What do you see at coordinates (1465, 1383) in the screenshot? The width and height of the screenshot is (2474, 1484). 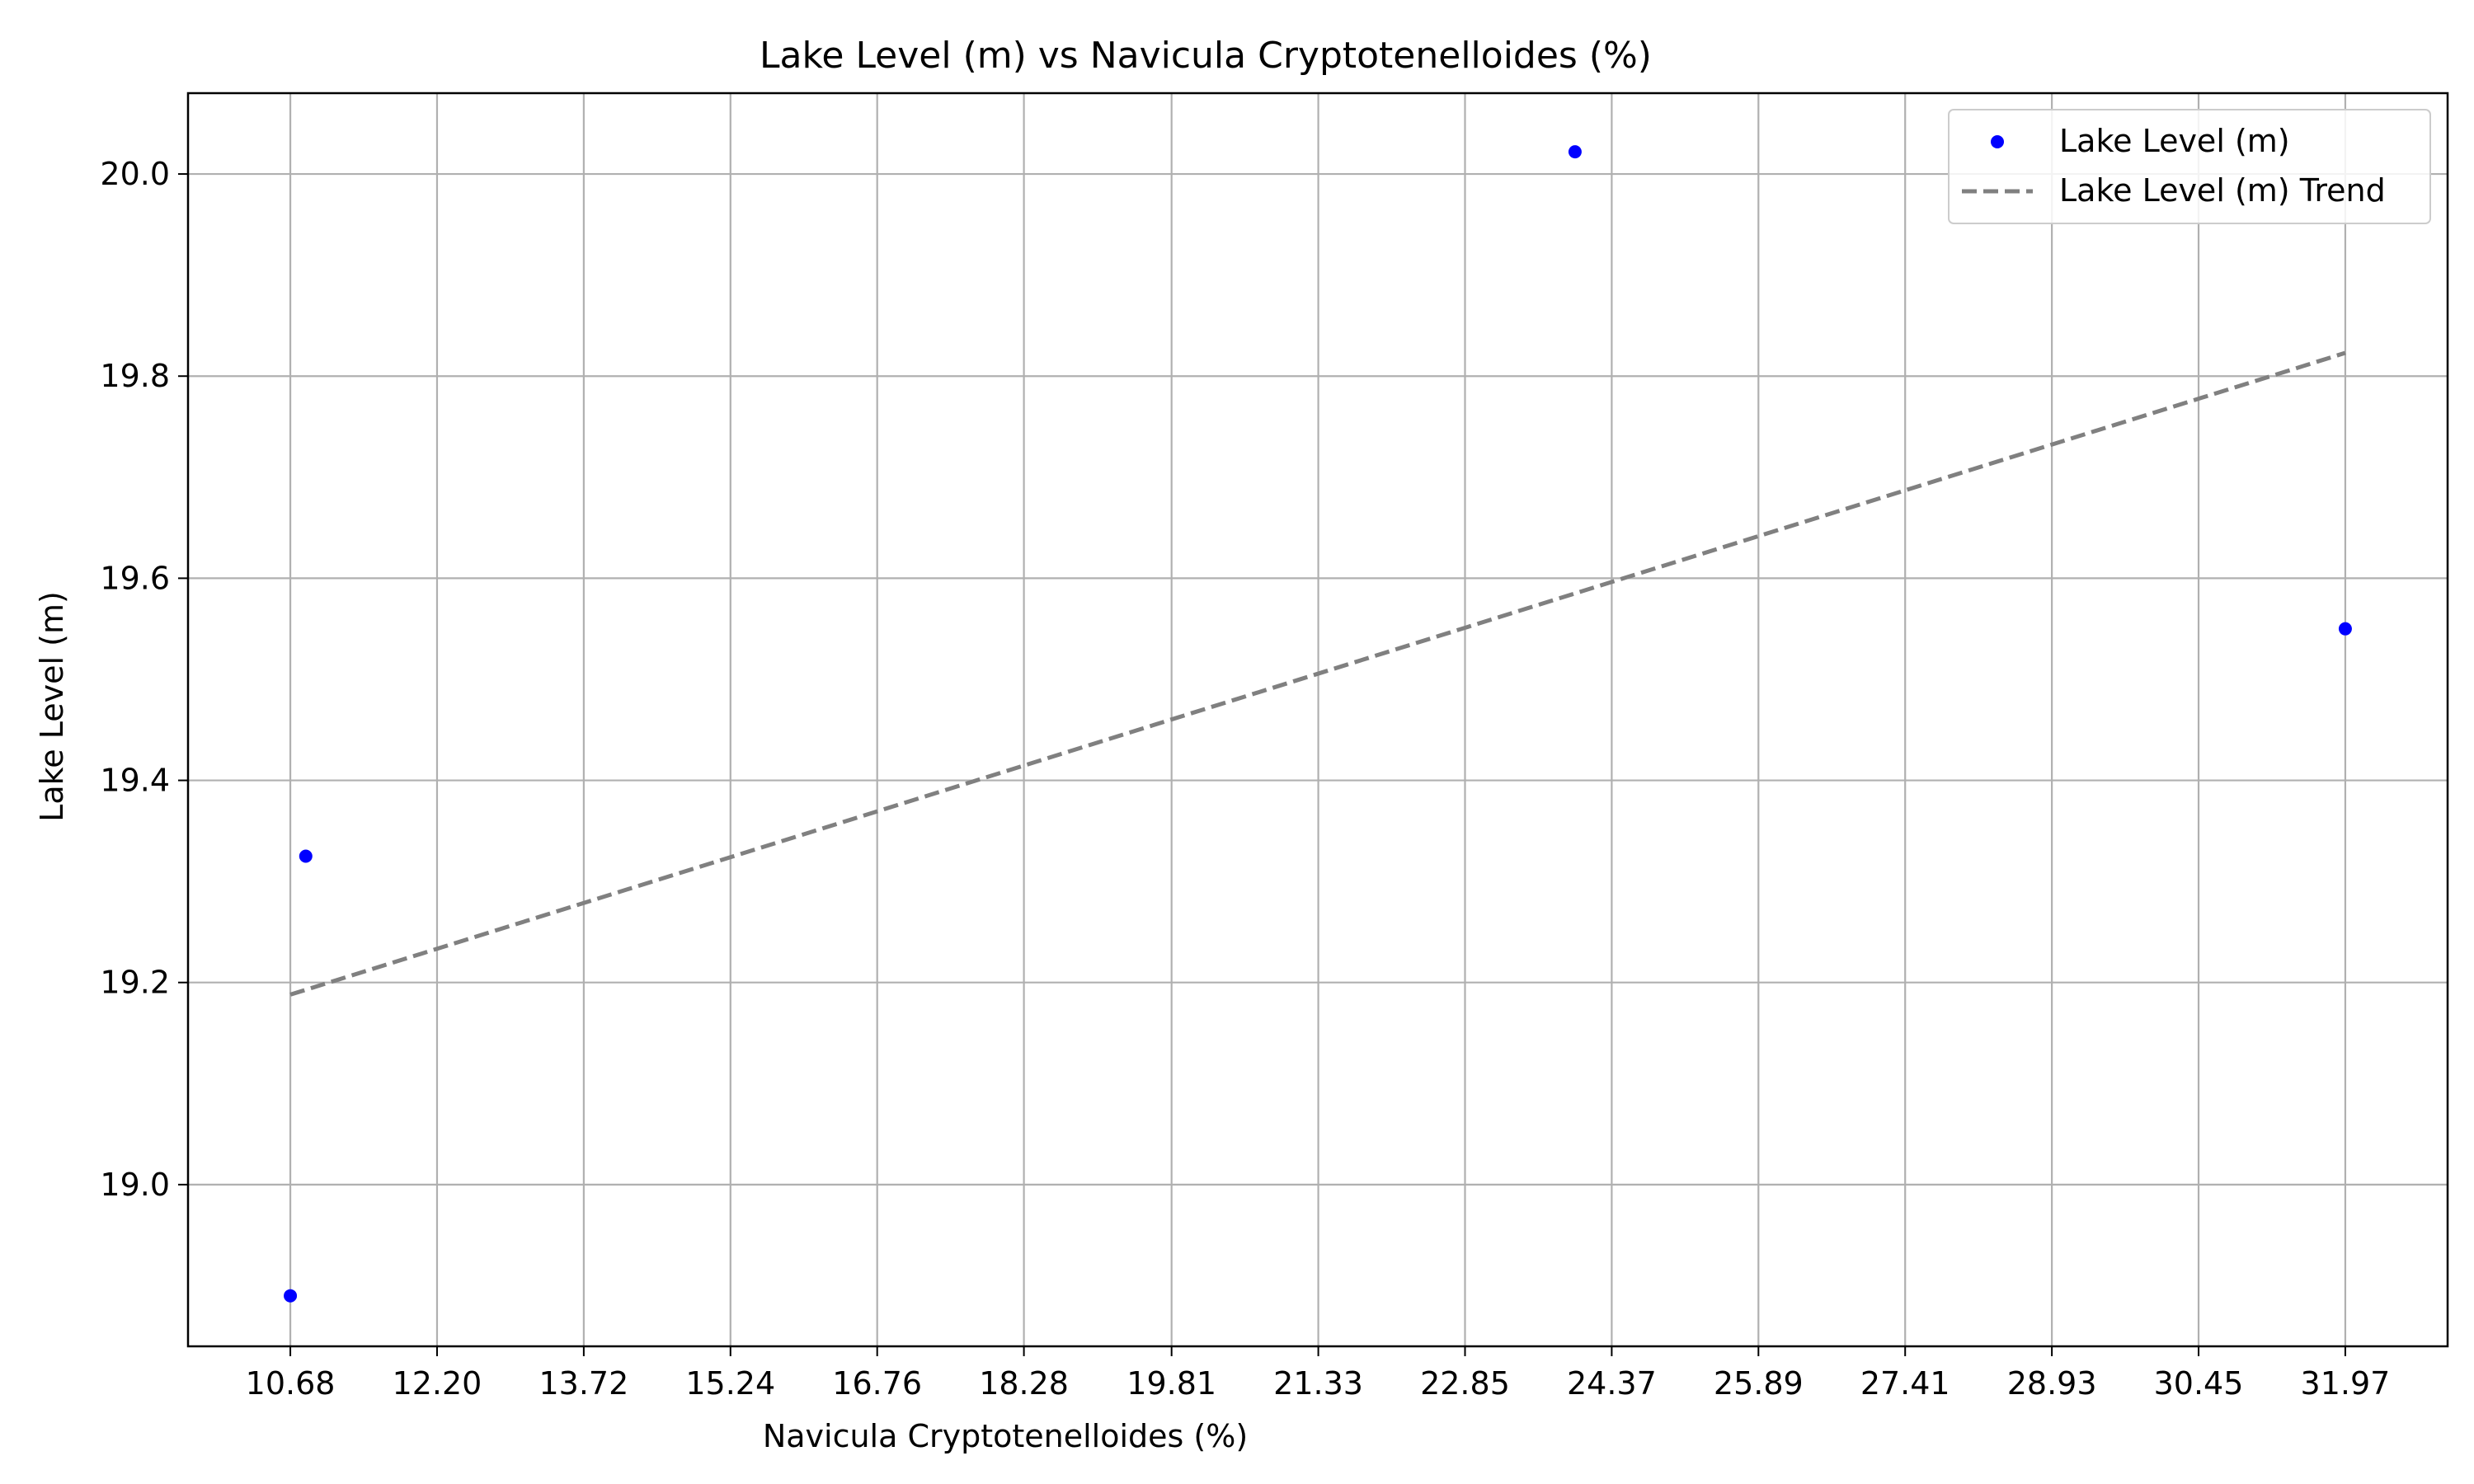 I see `x-tick-label: 22.85` at bounding box center [1465, 1383].